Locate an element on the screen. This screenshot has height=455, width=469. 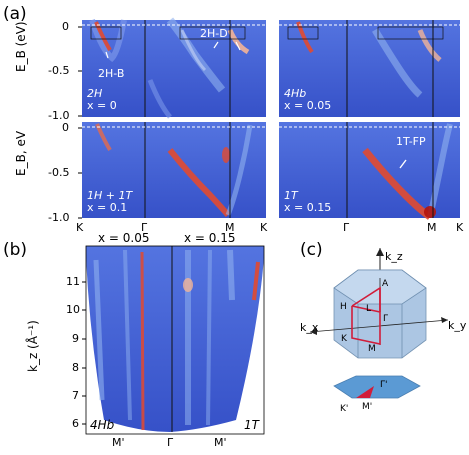
subpanel-1h1t is located at coordinates (174, 170).